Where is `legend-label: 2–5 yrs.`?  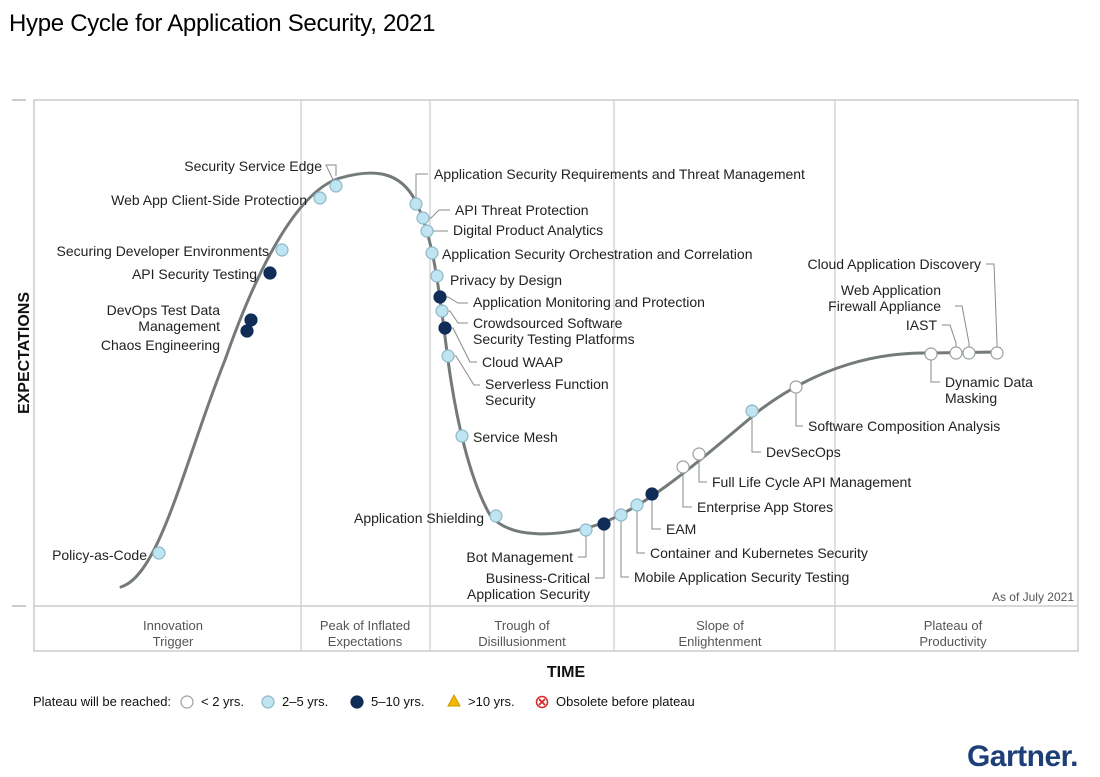
legend-label: 2–5 yrs. is located at coordinates (305, 701).